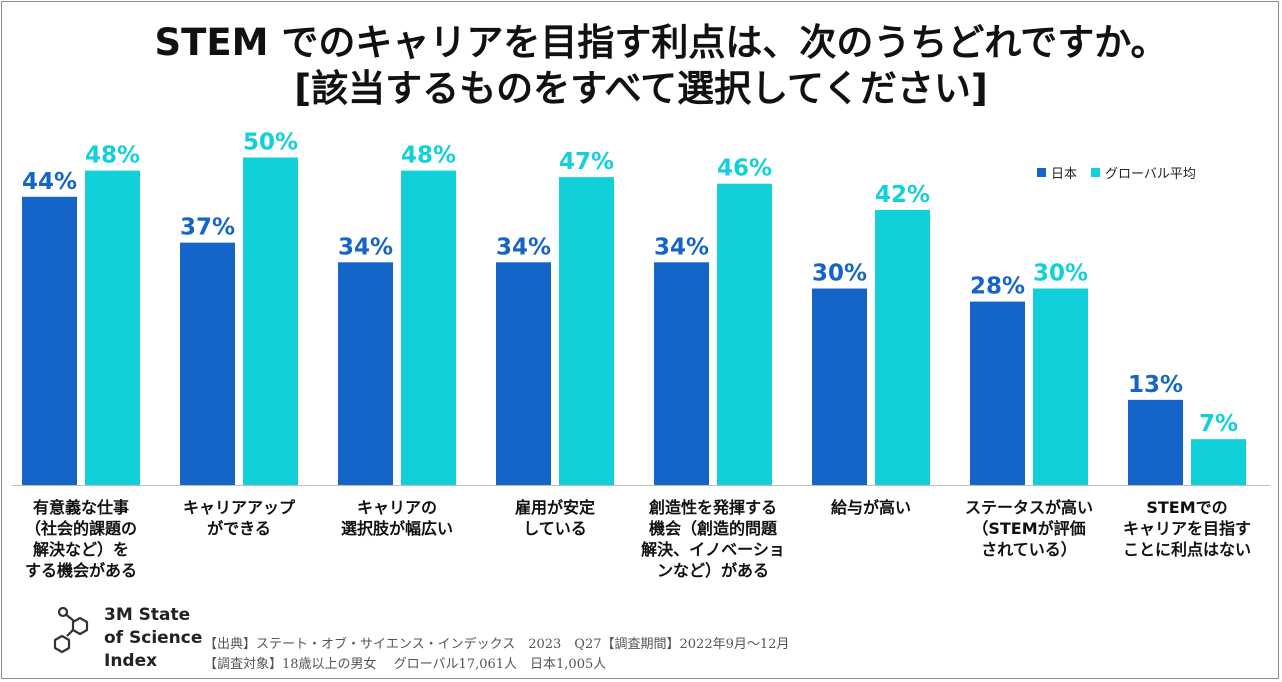 The image size is (1282, 682). I want to click on x-tick-label-line: （社会的課題の, so click(80, 528).